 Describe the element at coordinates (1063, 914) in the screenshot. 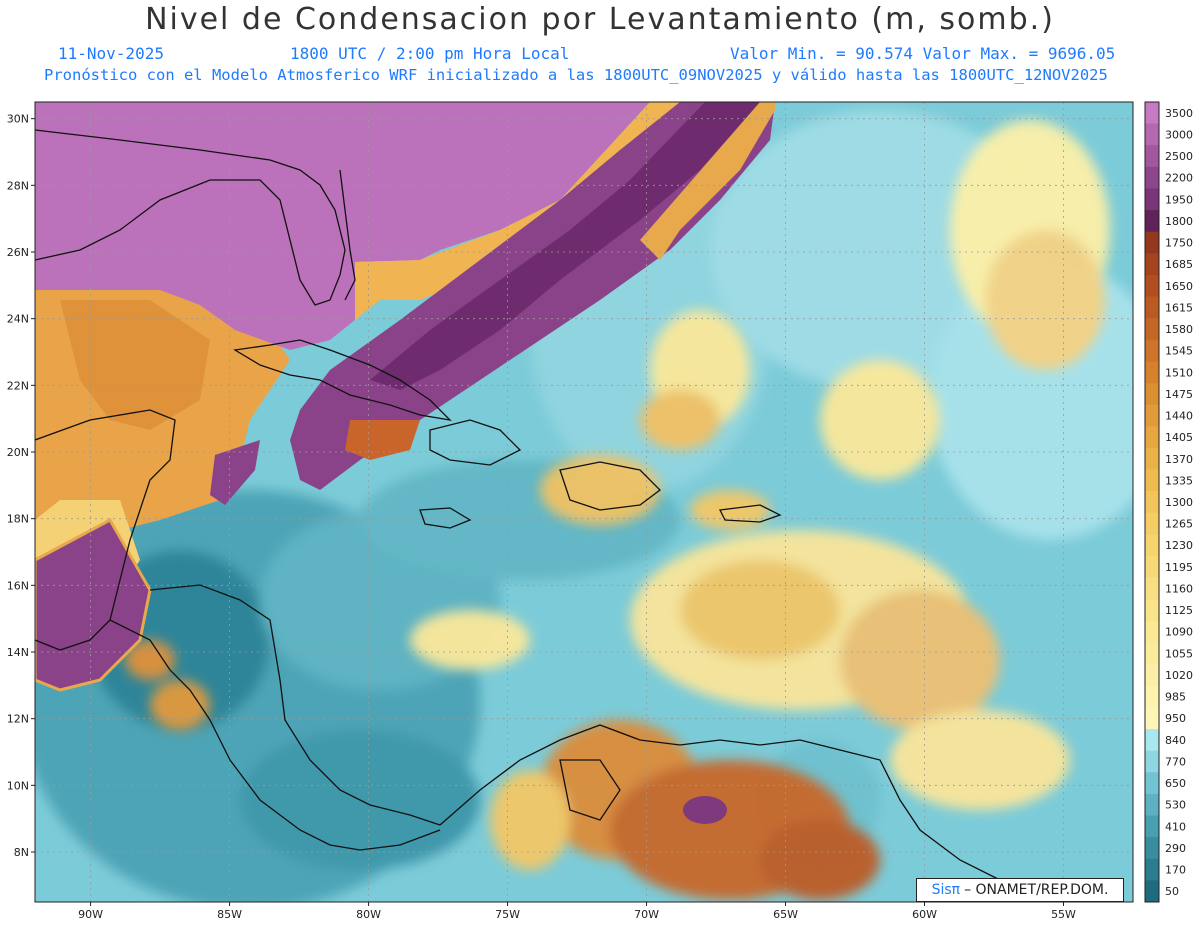

I see `longitude-label: 55W` at that location.